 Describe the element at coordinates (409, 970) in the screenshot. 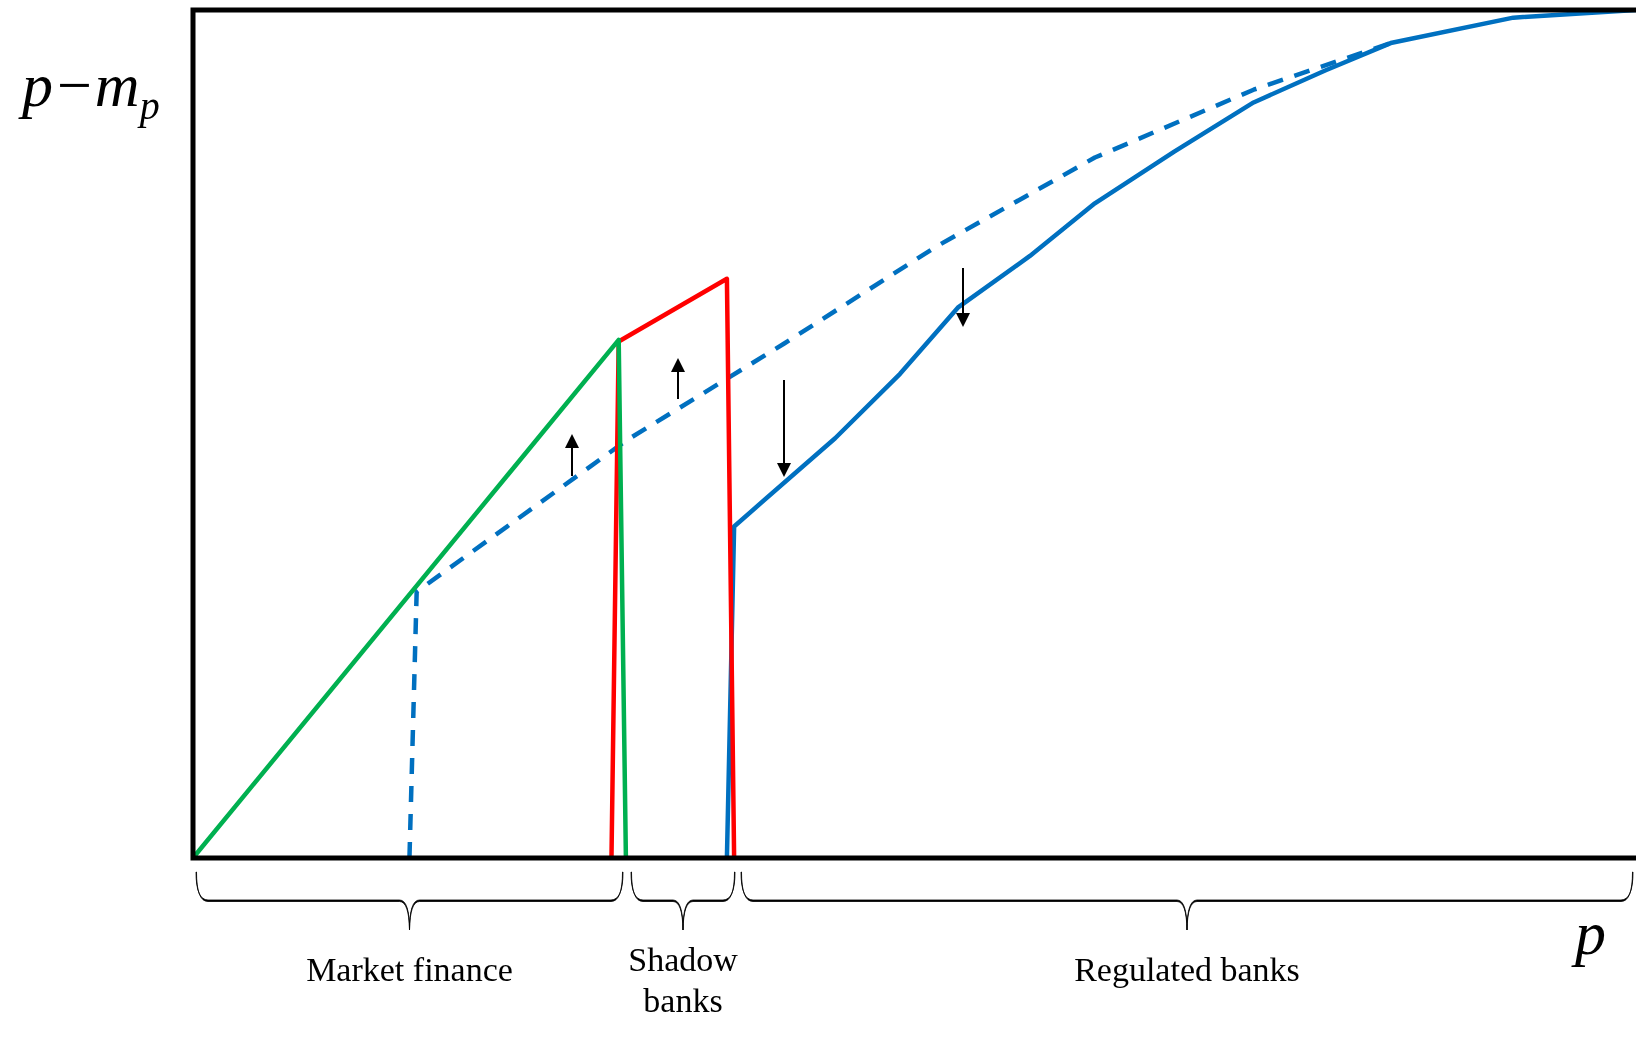

I see `text: Market finance` at that location.